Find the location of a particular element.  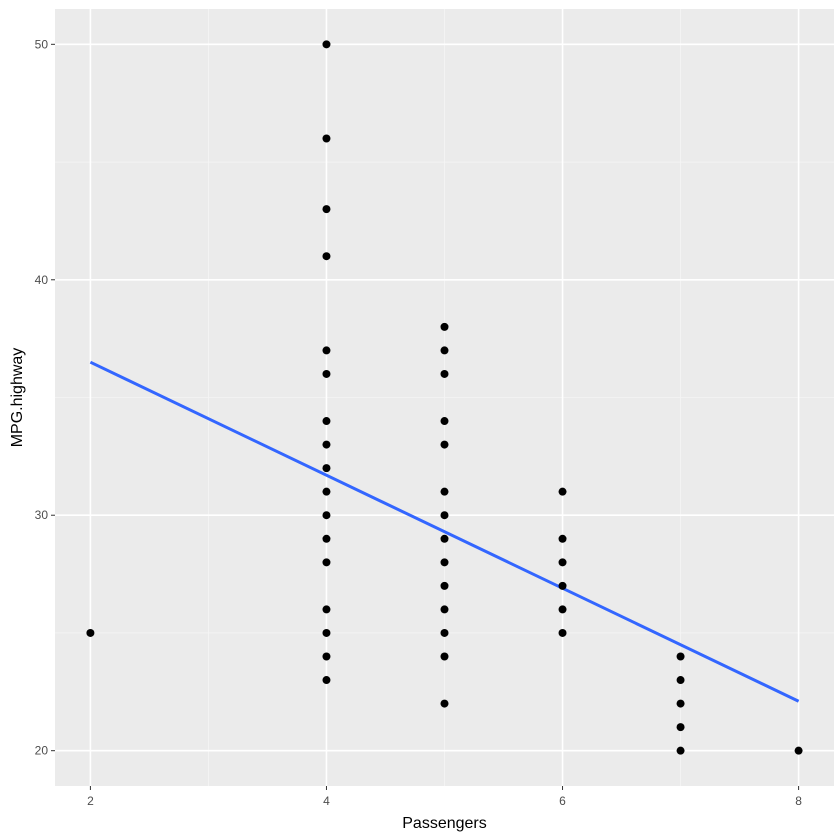

x-tick-label: 8 is located at coordinates (798, 801).